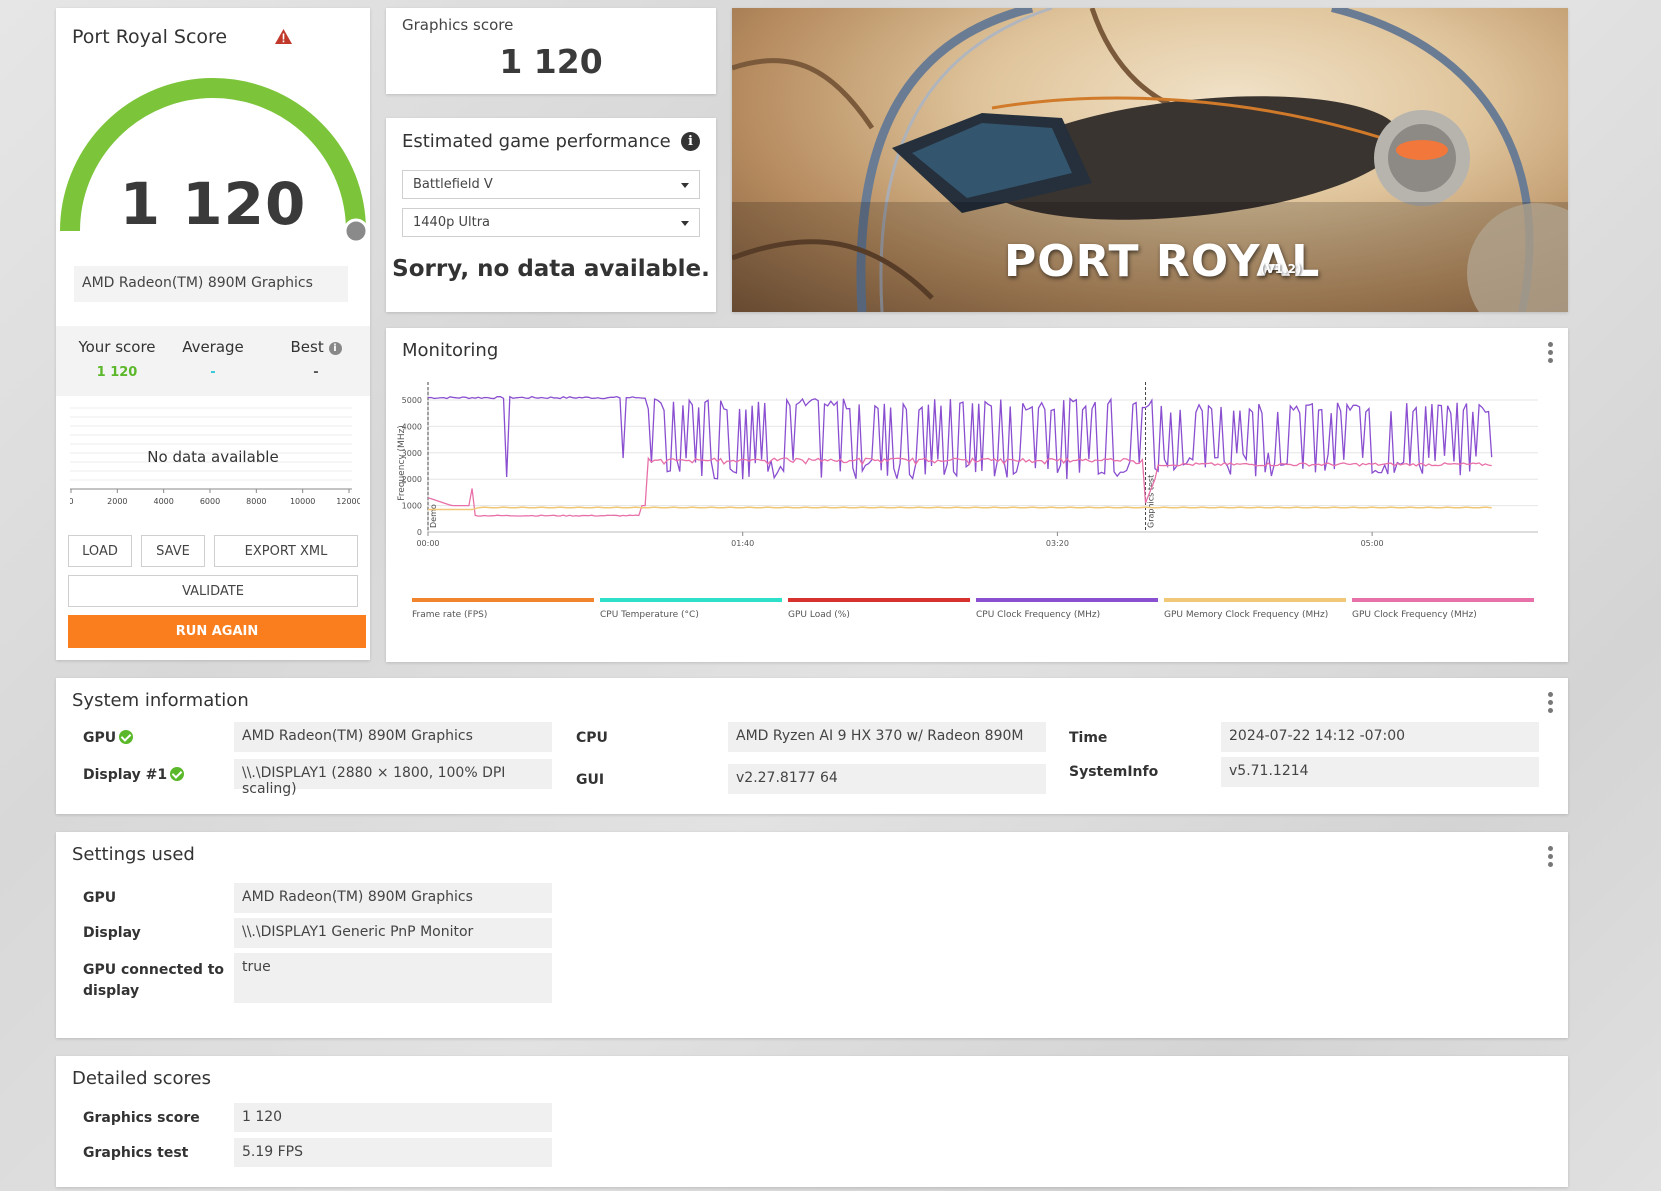 The width and height of the screenshot is (1661, 1191). I want to click on banner-artwork, so click(1150, 160).